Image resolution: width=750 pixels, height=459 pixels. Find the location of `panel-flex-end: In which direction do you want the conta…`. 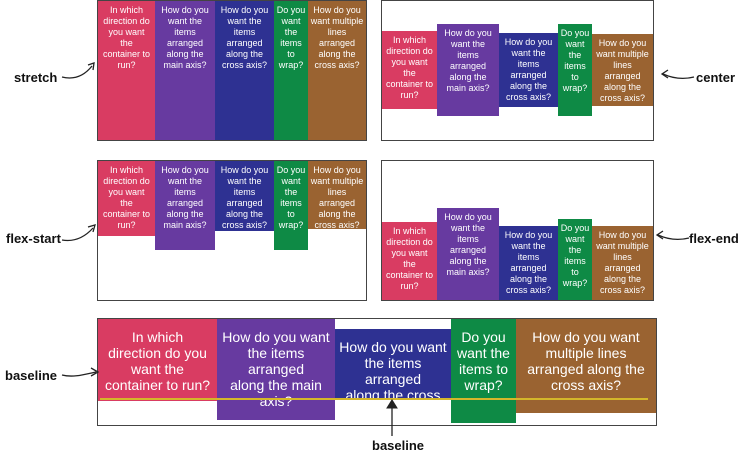

panel-flex-end: In which direction do you want the conta… is located at coordinates (517, 230).